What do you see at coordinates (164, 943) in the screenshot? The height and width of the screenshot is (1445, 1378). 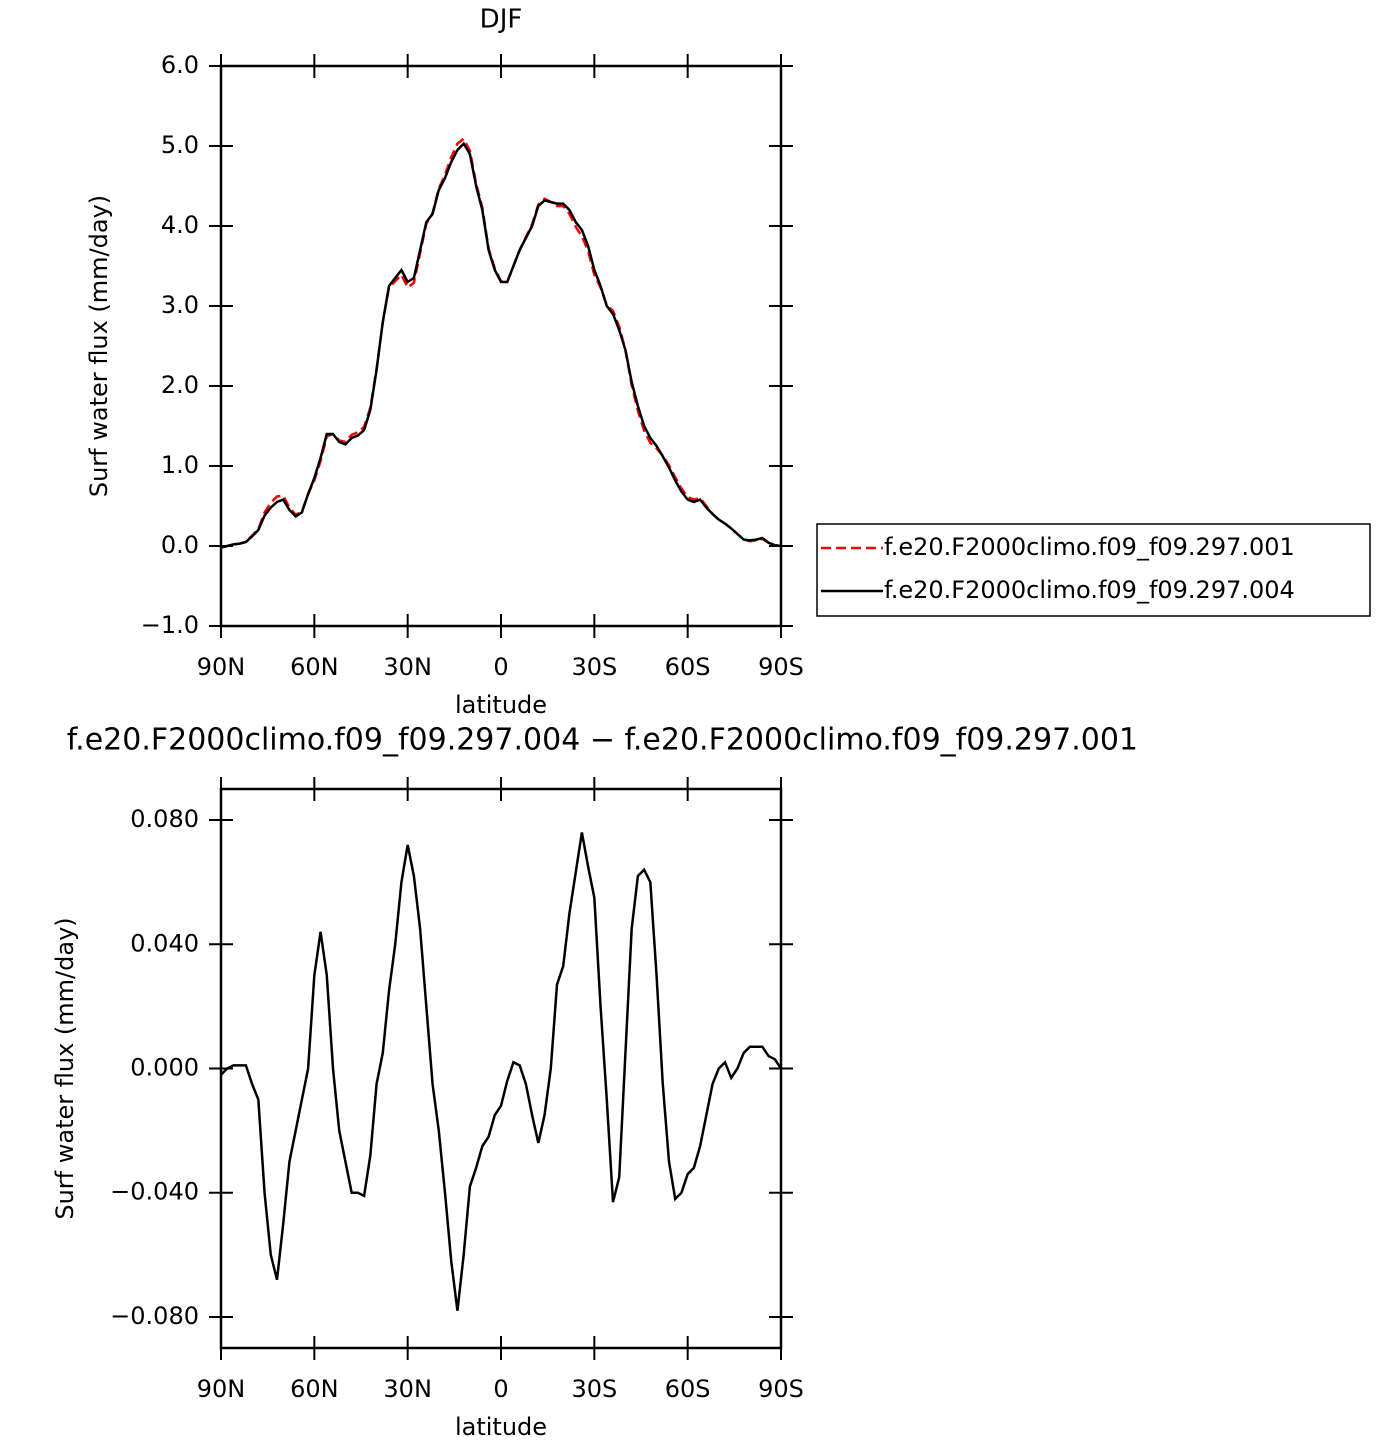 I see `y-tick-label: 0.040` at bounding box center [164, 943].